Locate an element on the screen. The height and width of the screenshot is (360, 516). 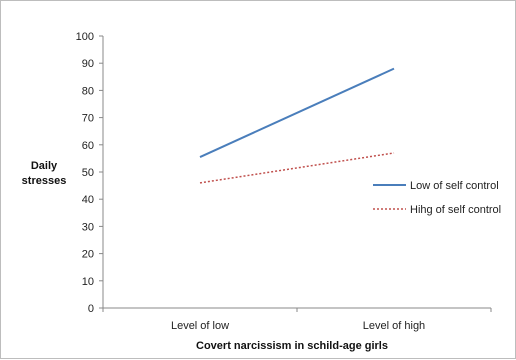
plot-area is located at coordinates (297, 125).